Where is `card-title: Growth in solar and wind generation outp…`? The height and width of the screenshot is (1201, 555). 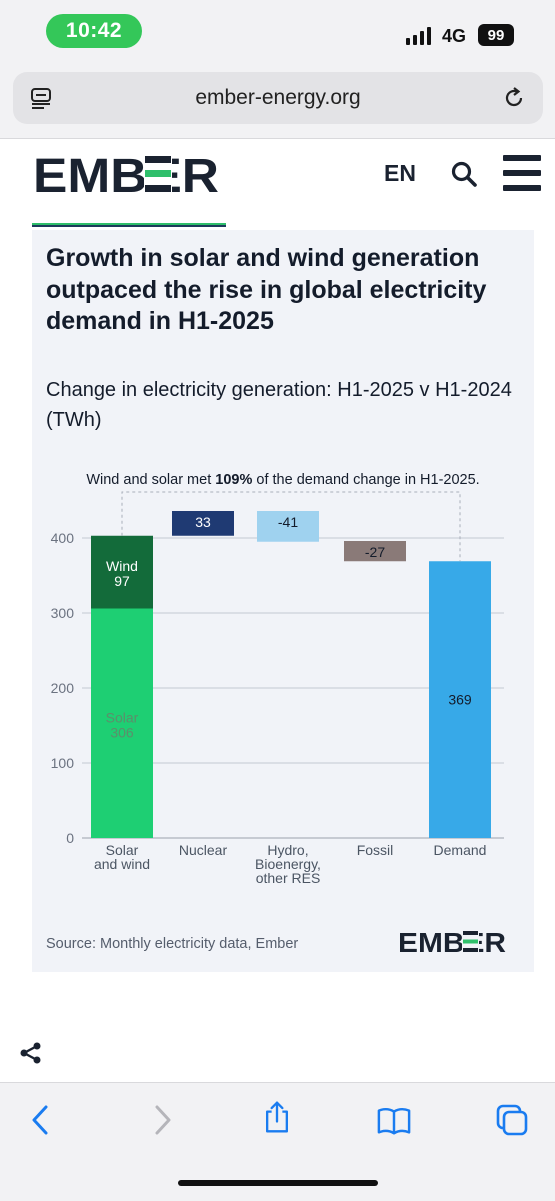 card-title: Growth in solar and wind generation outp… is located at coordinates (266, 289).